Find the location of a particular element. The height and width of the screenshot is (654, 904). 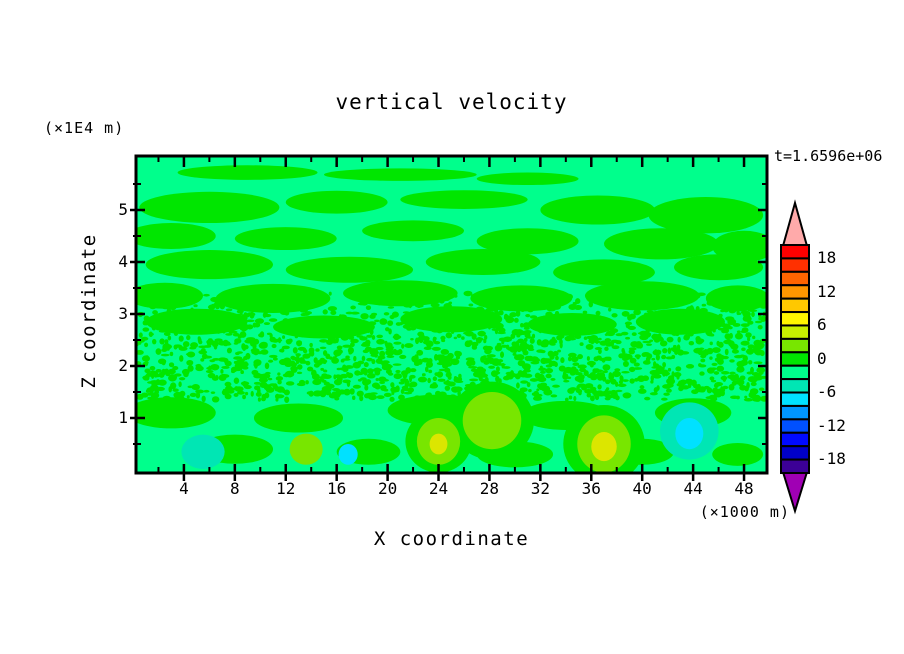

contour-blob is located at coordinates (689, 434).